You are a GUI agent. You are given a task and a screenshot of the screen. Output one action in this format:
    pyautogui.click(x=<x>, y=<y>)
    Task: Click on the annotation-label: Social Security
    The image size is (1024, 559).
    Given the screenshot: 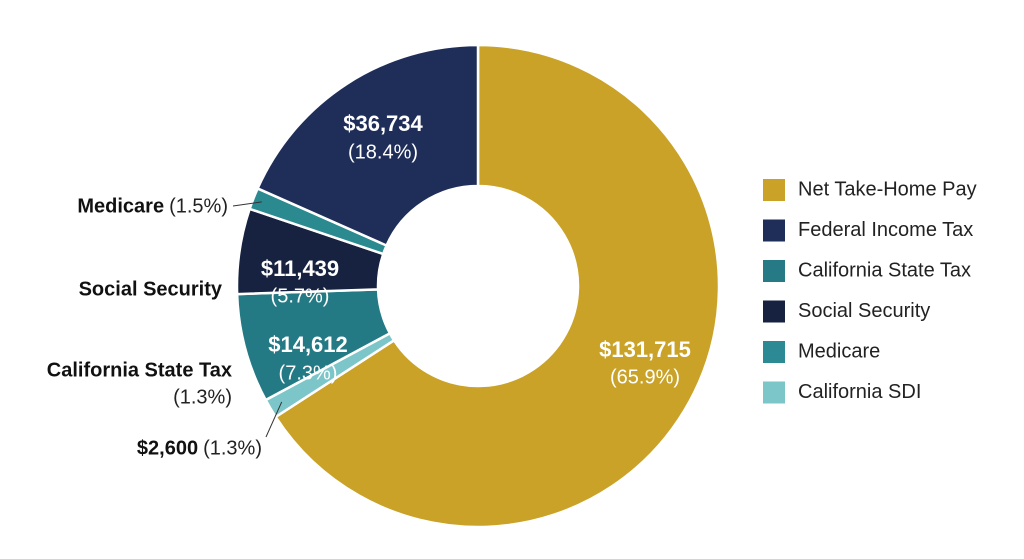 What is the action you would take?
    pyautogui.click(x=151, y=289)
    